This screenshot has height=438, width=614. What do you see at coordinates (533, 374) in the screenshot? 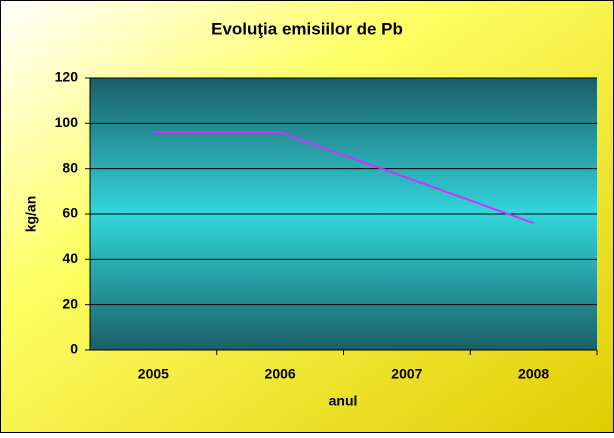
I see `x-tick-label: 2008` at bounding box center [533, 374].